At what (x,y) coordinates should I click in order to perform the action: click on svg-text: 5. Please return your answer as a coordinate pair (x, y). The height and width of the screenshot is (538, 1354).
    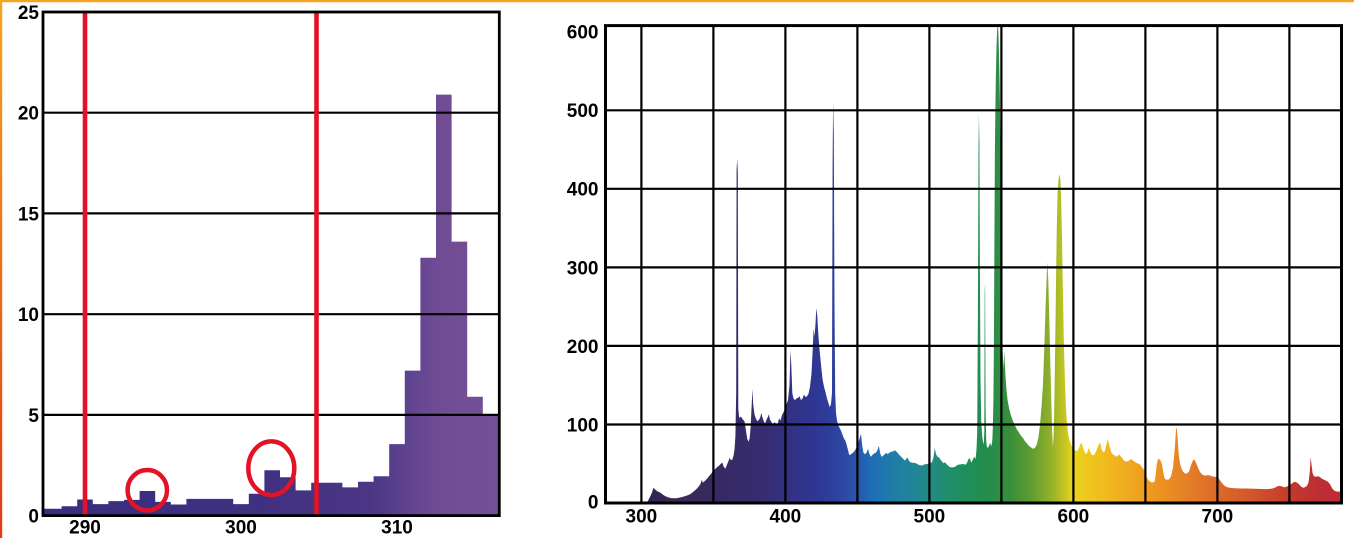
    Looking at the image, I should click on (33, 416).